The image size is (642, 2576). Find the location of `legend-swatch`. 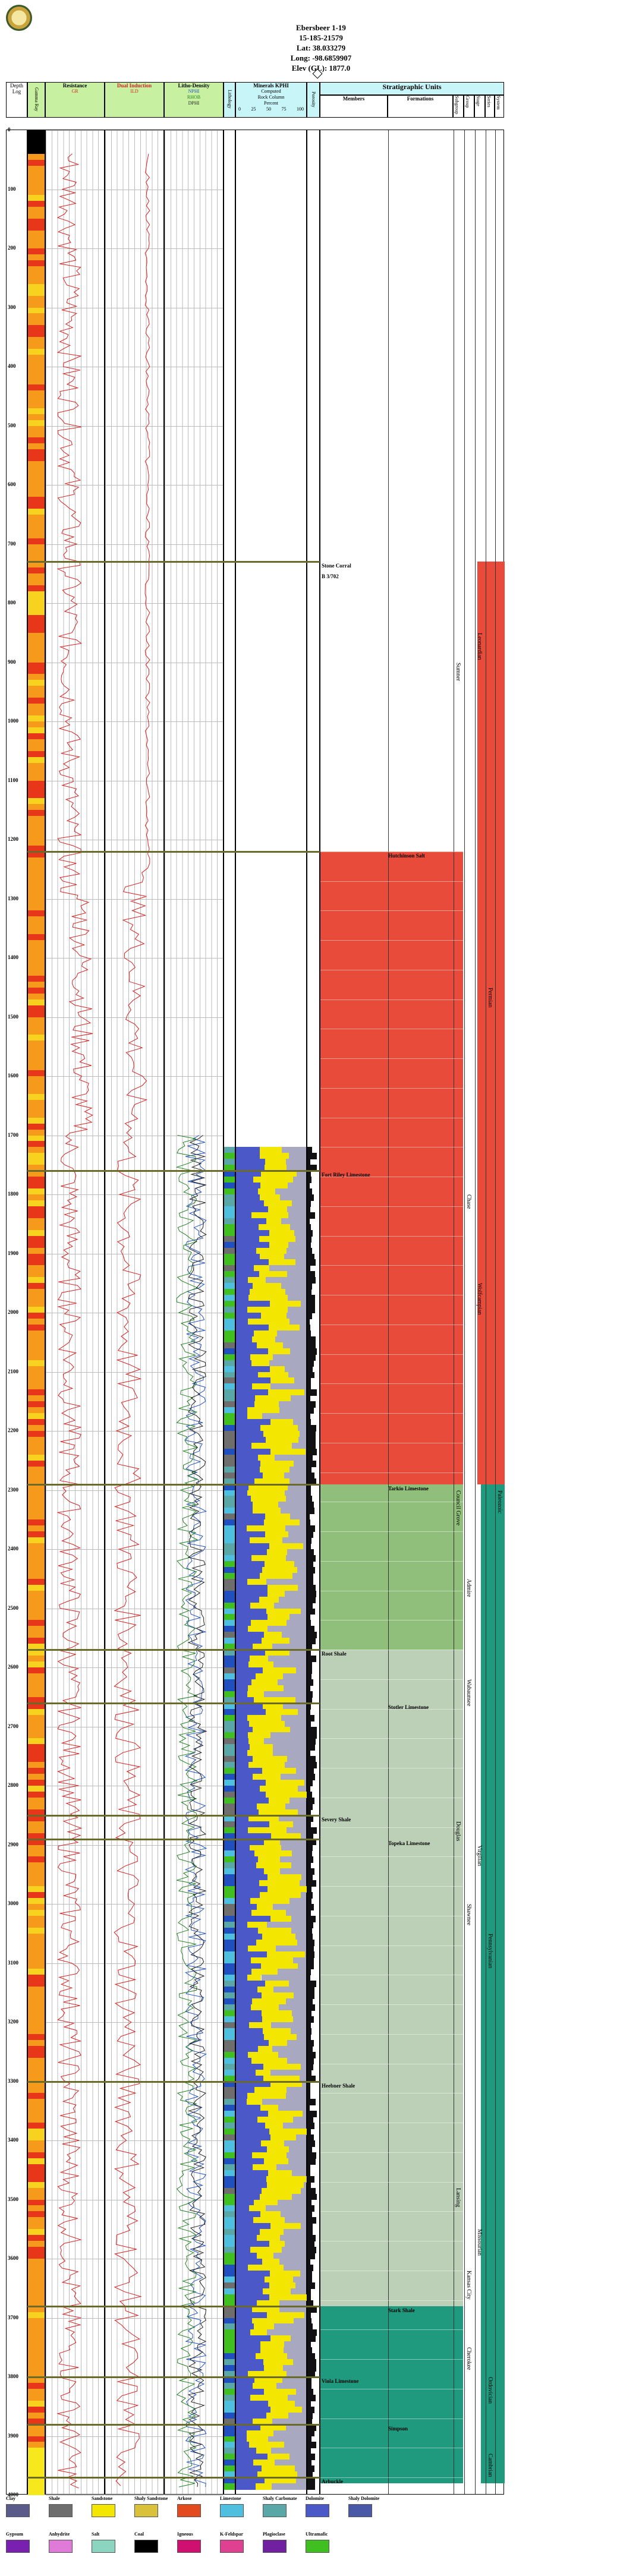

legend-swatch is located at coordinates (275, 2547).